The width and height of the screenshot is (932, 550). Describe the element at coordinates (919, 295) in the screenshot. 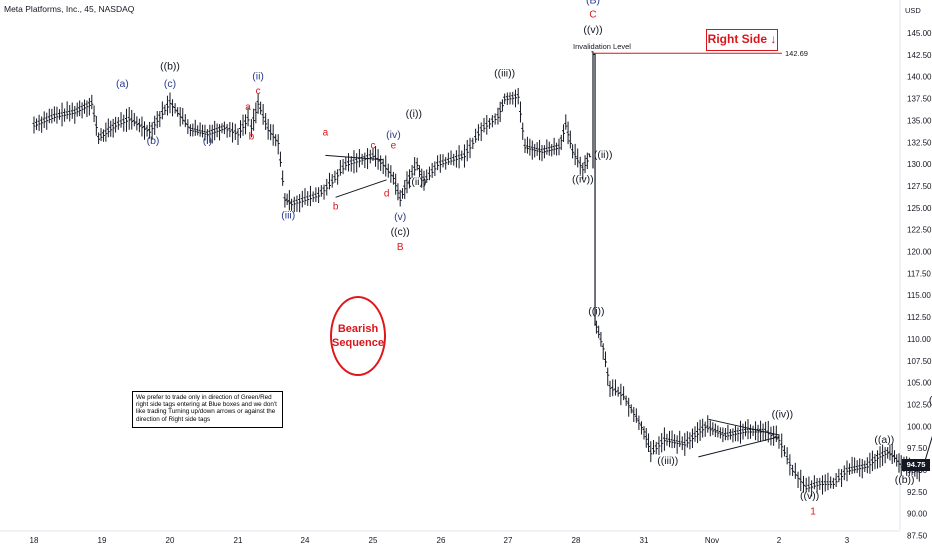

I see `price-tick-label: 115.00` at that location.